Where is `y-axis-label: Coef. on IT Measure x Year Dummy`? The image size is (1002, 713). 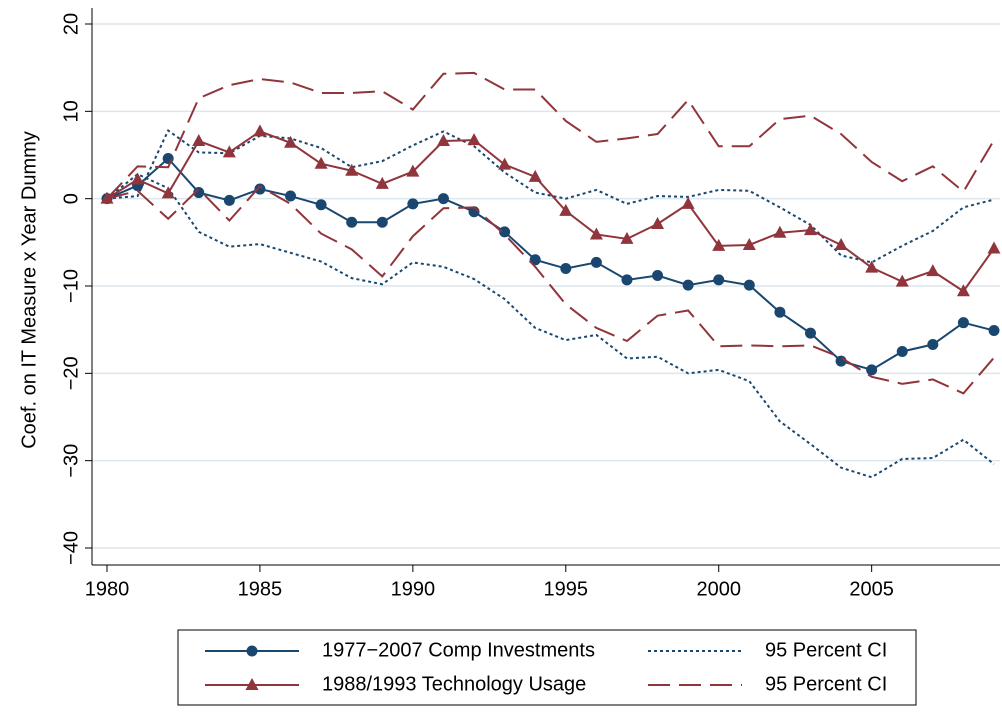
y-axis-label: Coef. on IT Measure x Year Dummy is located at coordinates (29, 290).